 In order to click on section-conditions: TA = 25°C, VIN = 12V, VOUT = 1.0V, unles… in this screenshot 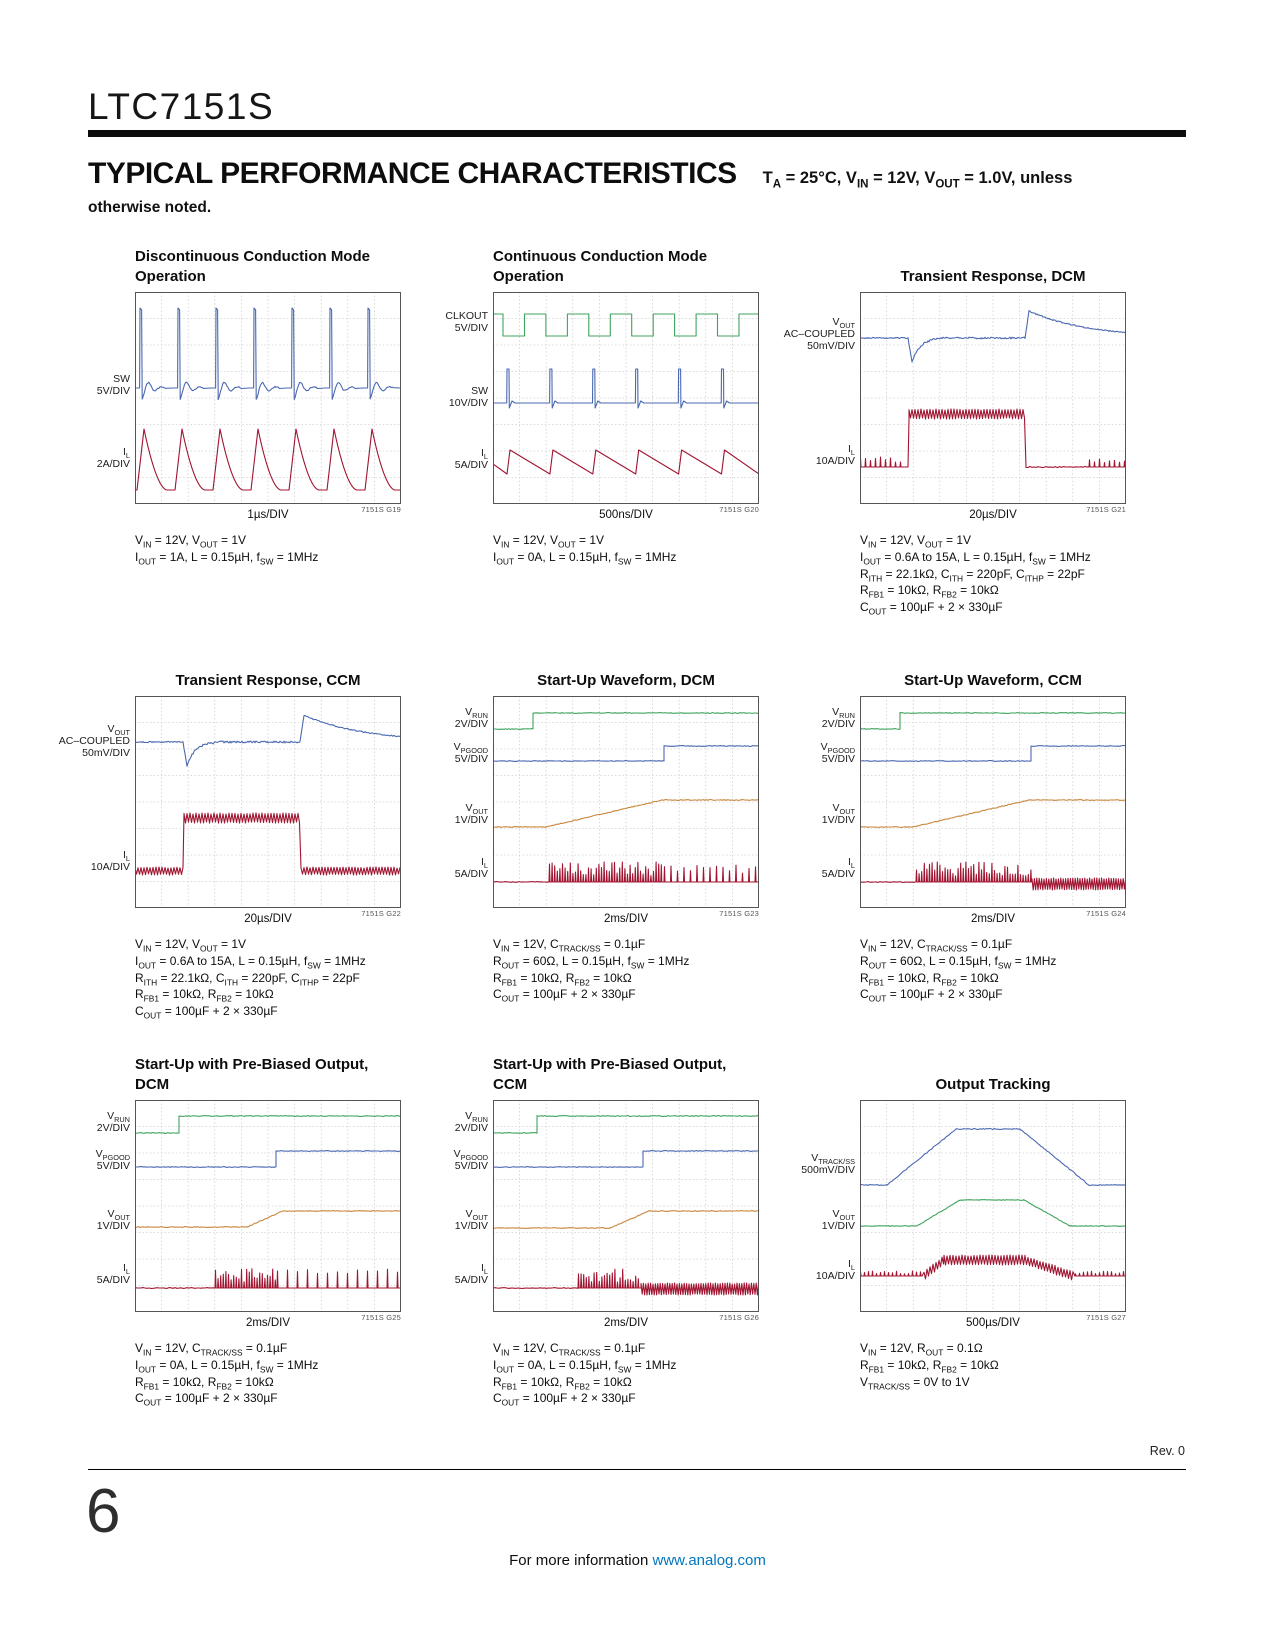, I will do `click(917, 180)`.